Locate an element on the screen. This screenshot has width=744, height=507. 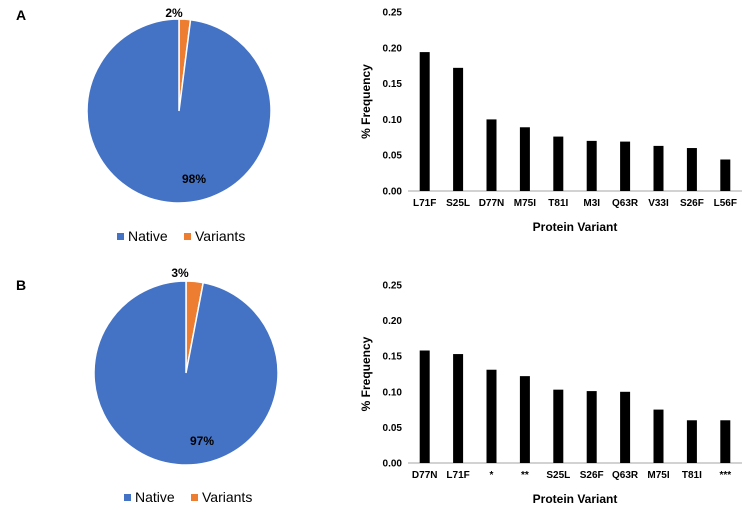
x-tick-label: *** is located at coordinates (725, 475).